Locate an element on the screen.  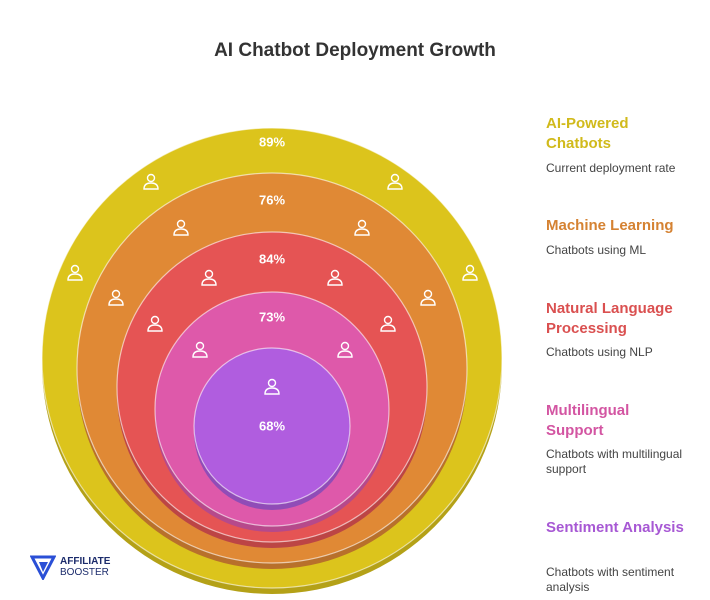
ring-value: 68% is located at coordinates (272, 425).